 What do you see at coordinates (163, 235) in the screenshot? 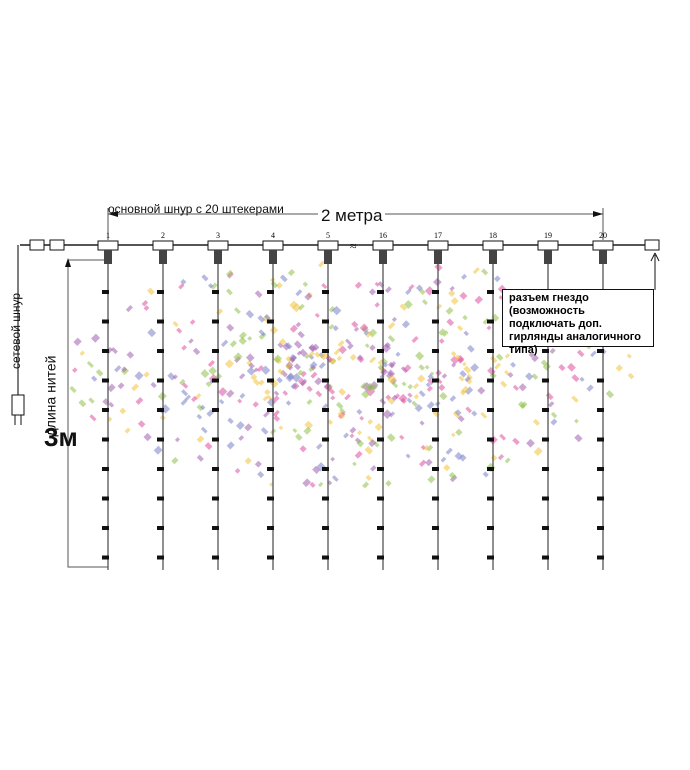
I see `strand-number: 2` at bounding box center [163, 235].